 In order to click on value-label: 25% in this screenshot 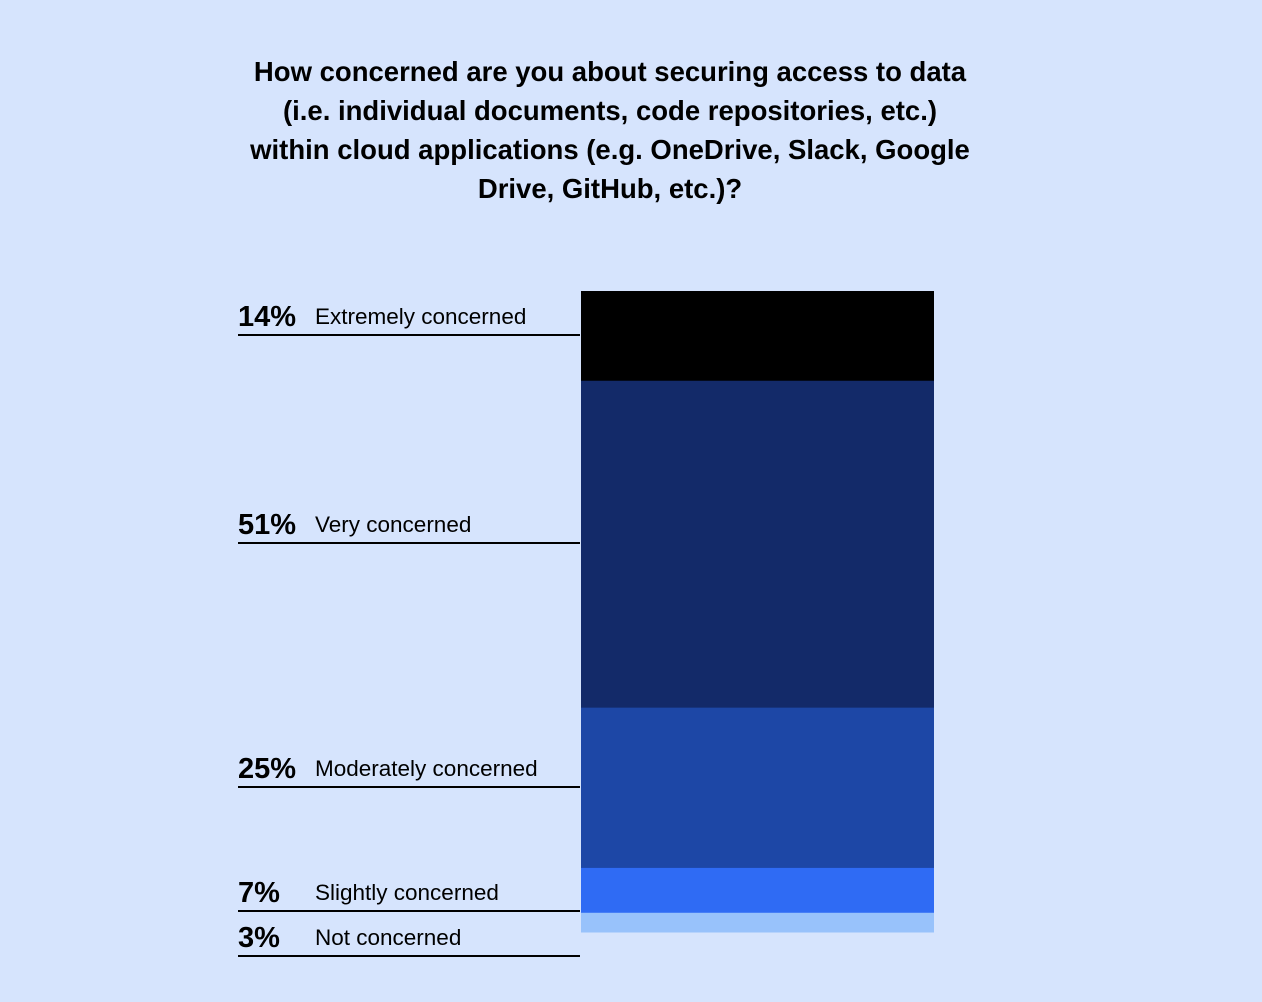, I will do `click(267, 768)`.